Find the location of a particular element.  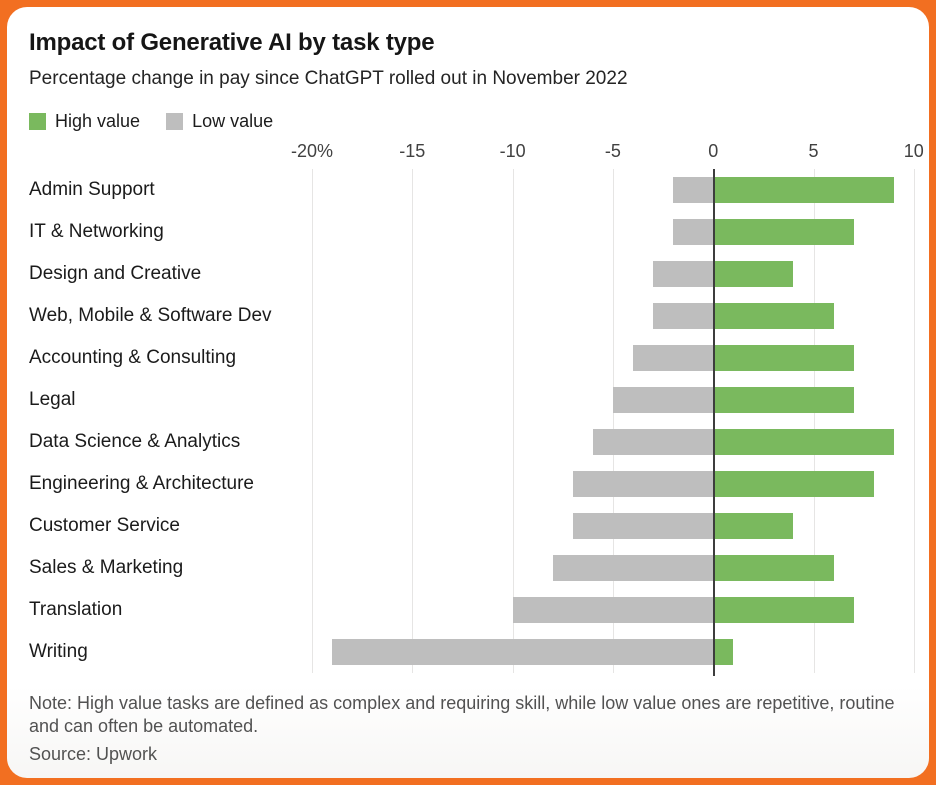

category-label: Legal is located at coordinates (52, 399).